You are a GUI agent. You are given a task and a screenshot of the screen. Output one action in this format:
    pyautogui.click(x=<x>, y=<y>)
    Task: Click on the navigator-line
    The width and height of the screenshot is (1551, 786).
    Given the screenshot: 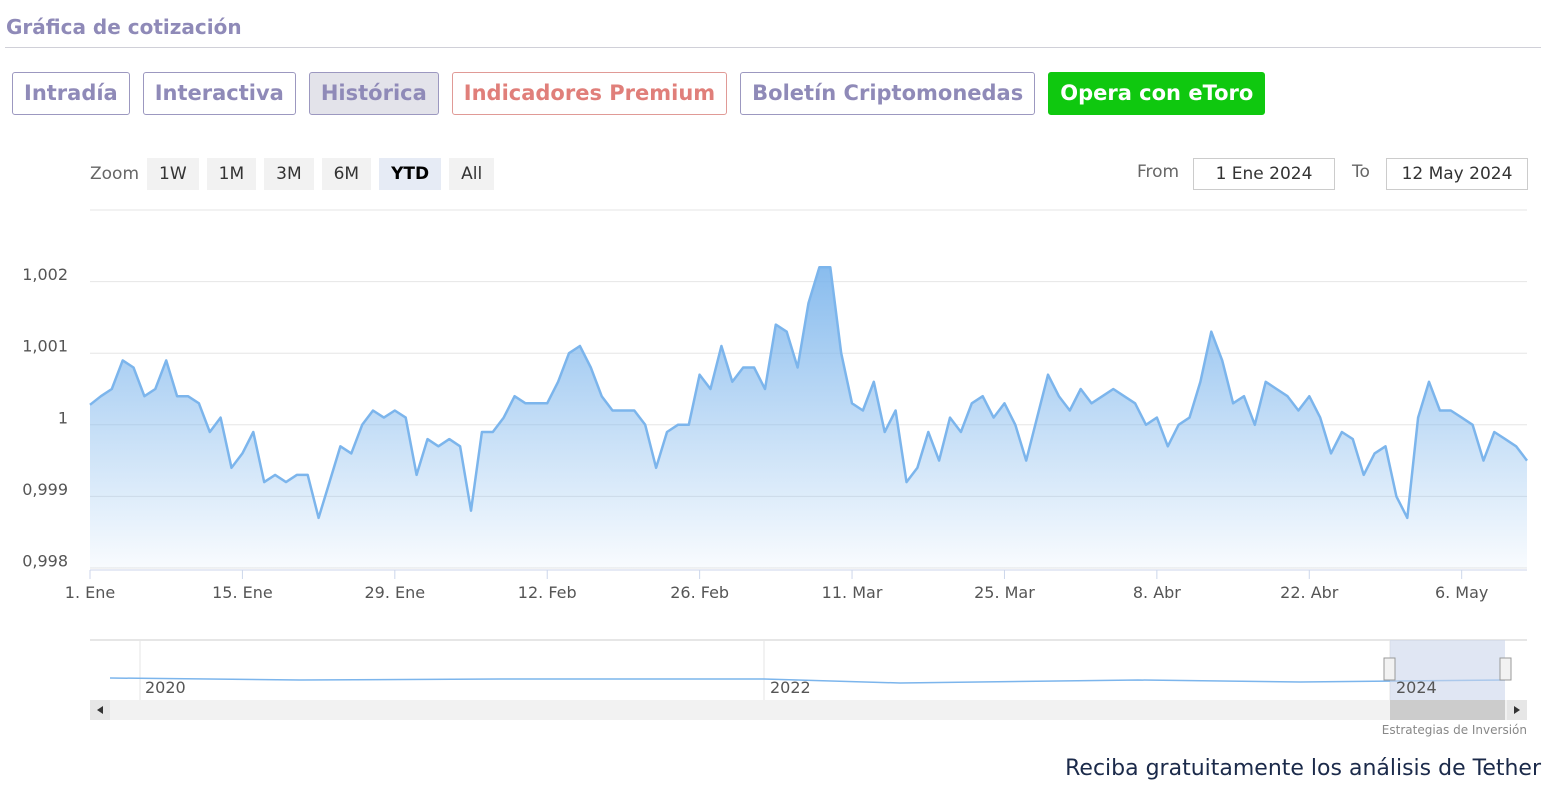 What is the action you would take?
    pyautogui.click(x=807, y=680)
    